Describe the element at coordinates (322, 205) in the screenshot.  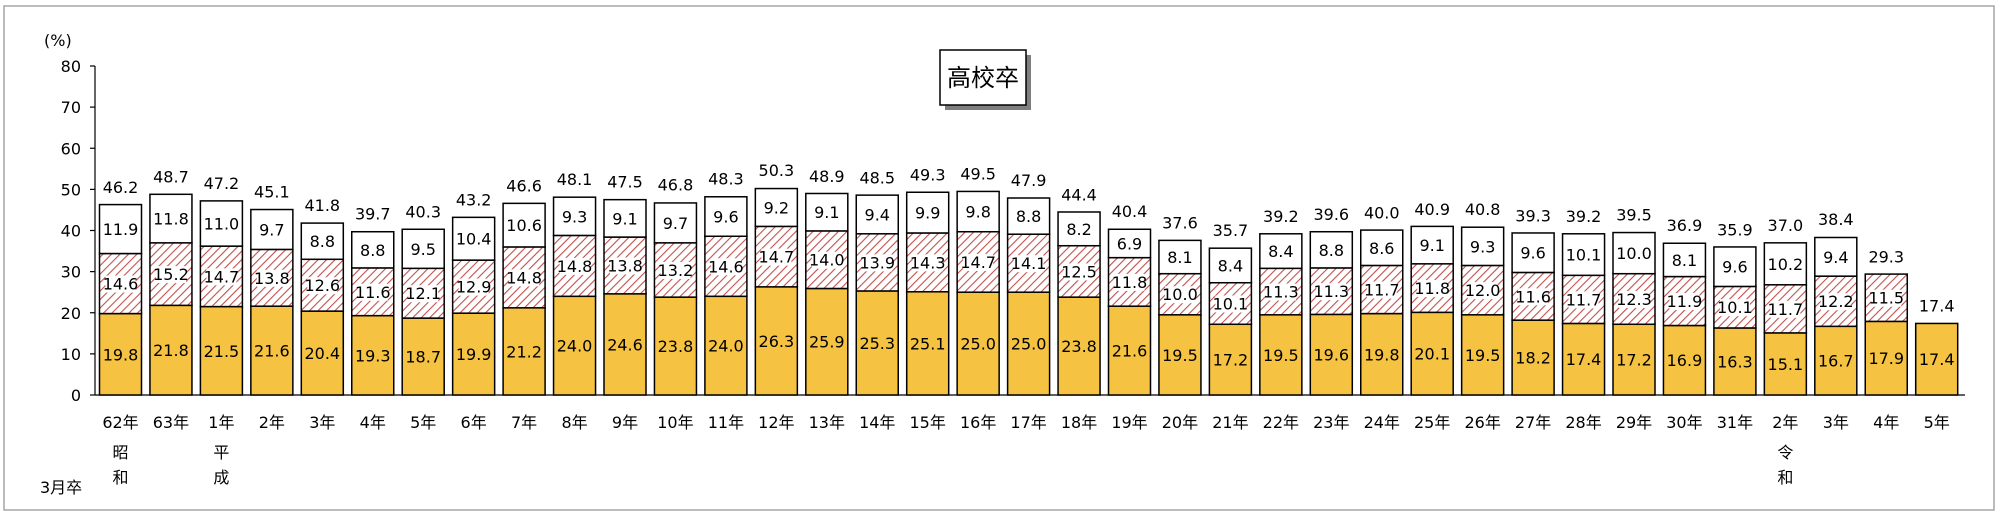
I see `bar-total-label: 41.8` at that location.